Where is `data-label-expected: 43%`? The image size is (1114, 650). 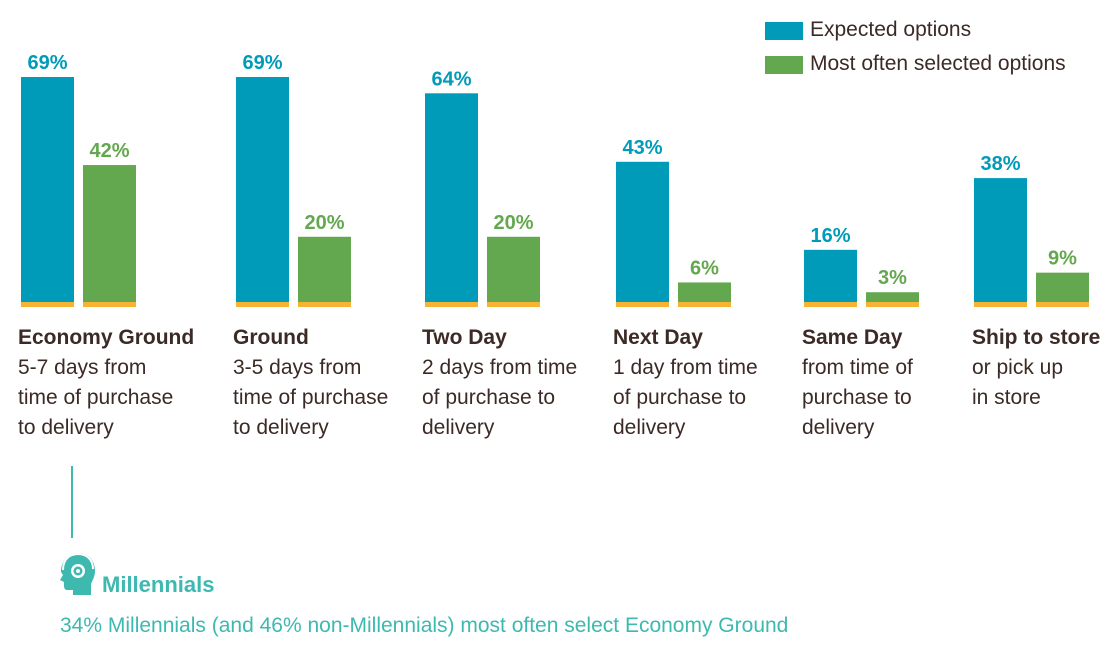
data-label-expected: 43% is located at coordinates (642, 148).